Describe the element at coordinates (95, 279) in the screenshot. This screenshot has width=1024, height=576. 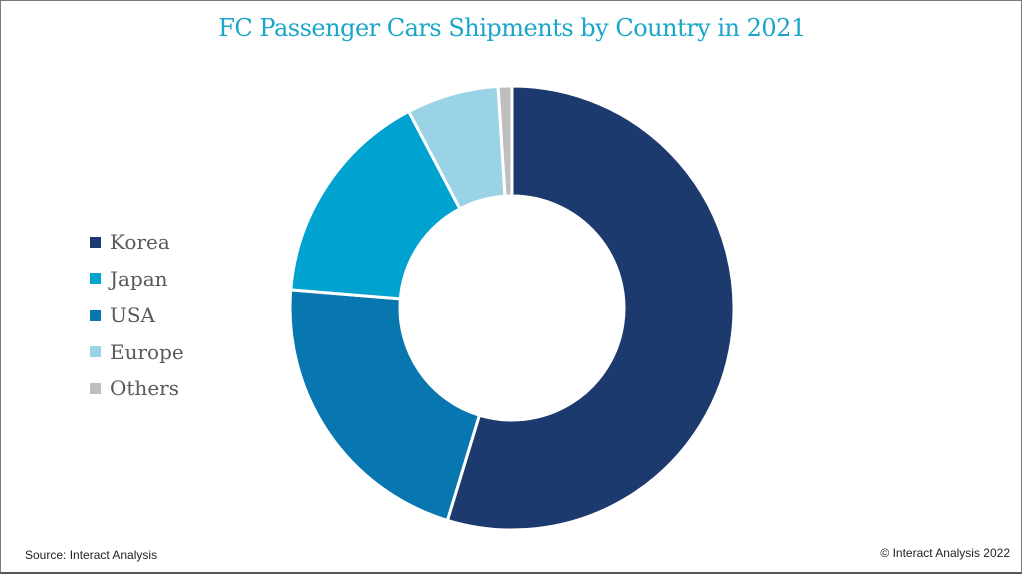
I see `legend-swatch-japan` at that location.